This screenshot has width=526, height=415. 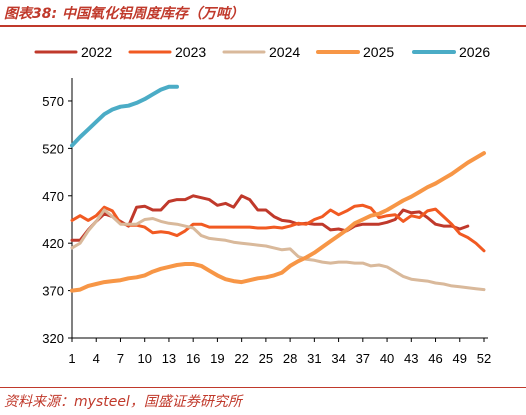 What do you see at coordinates (53, 291) in the screenshot?
I see `y-tick-label: 370` at bounding box center [53, 291].